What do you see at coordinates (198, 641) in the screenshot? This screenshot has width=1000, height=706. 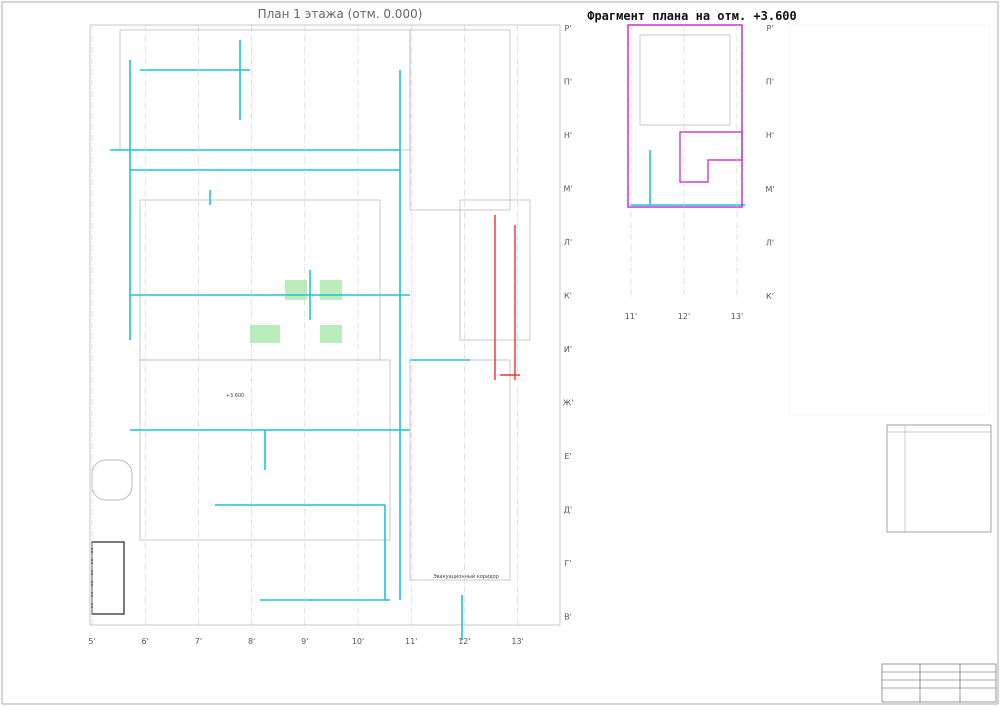 I see `column-axis-label: 7'` at bounding box center [198, 641].